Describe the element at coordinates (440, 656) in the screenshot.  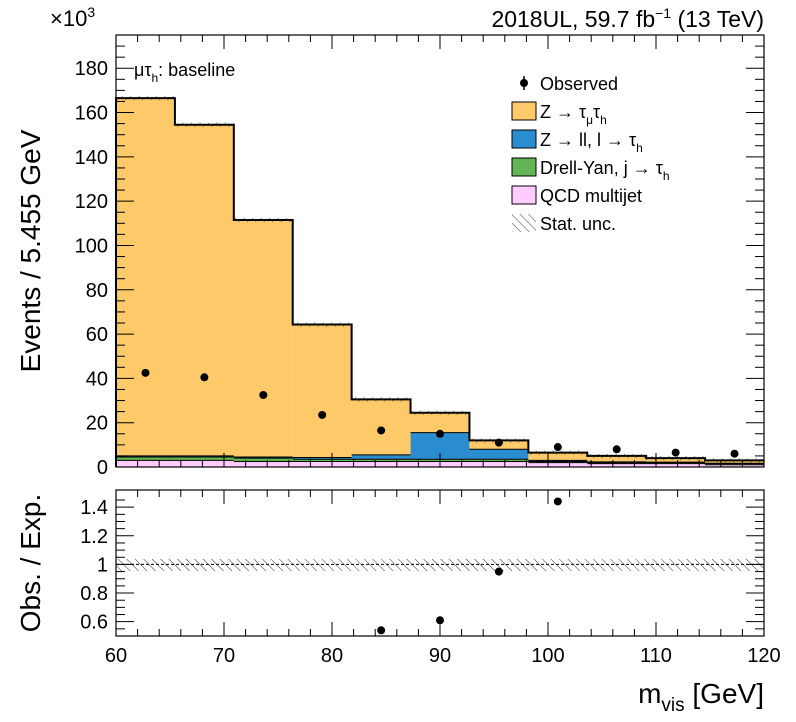
I see `x-tick-label: 90` at that location.